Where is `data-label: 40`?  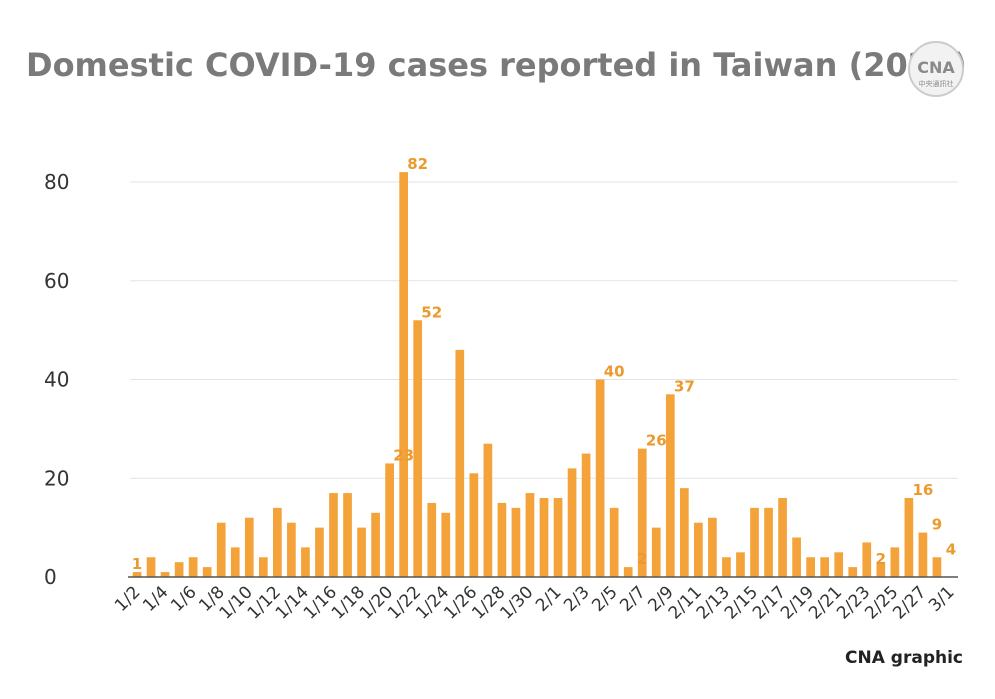
data-label: 40 is located at coordinates (614, 372).